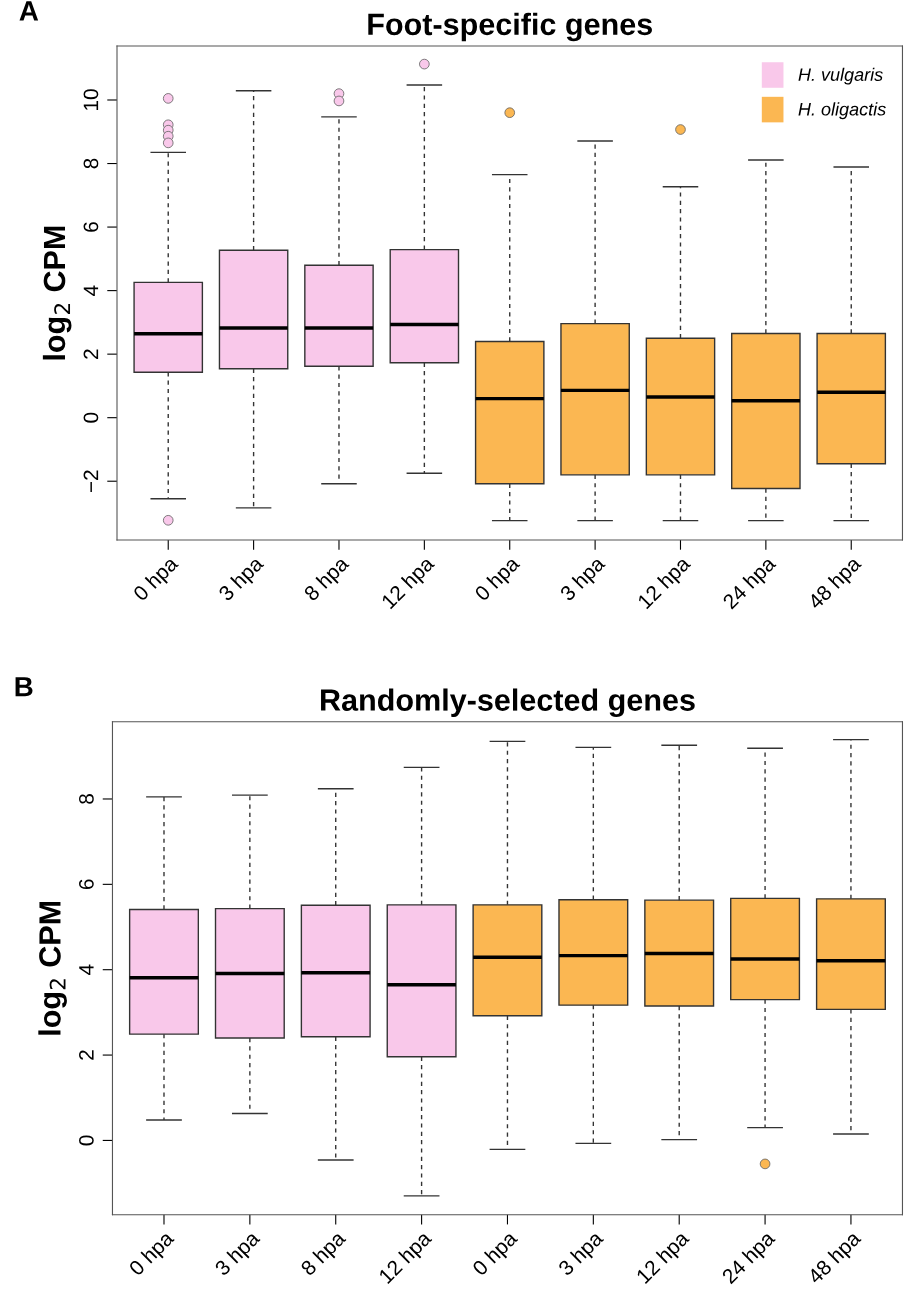 This screenshot has width=907, height=1299. What do you see at coordinates (24, 687) in the screenshot?
I see `text: B` at bounding box center [24, 687].